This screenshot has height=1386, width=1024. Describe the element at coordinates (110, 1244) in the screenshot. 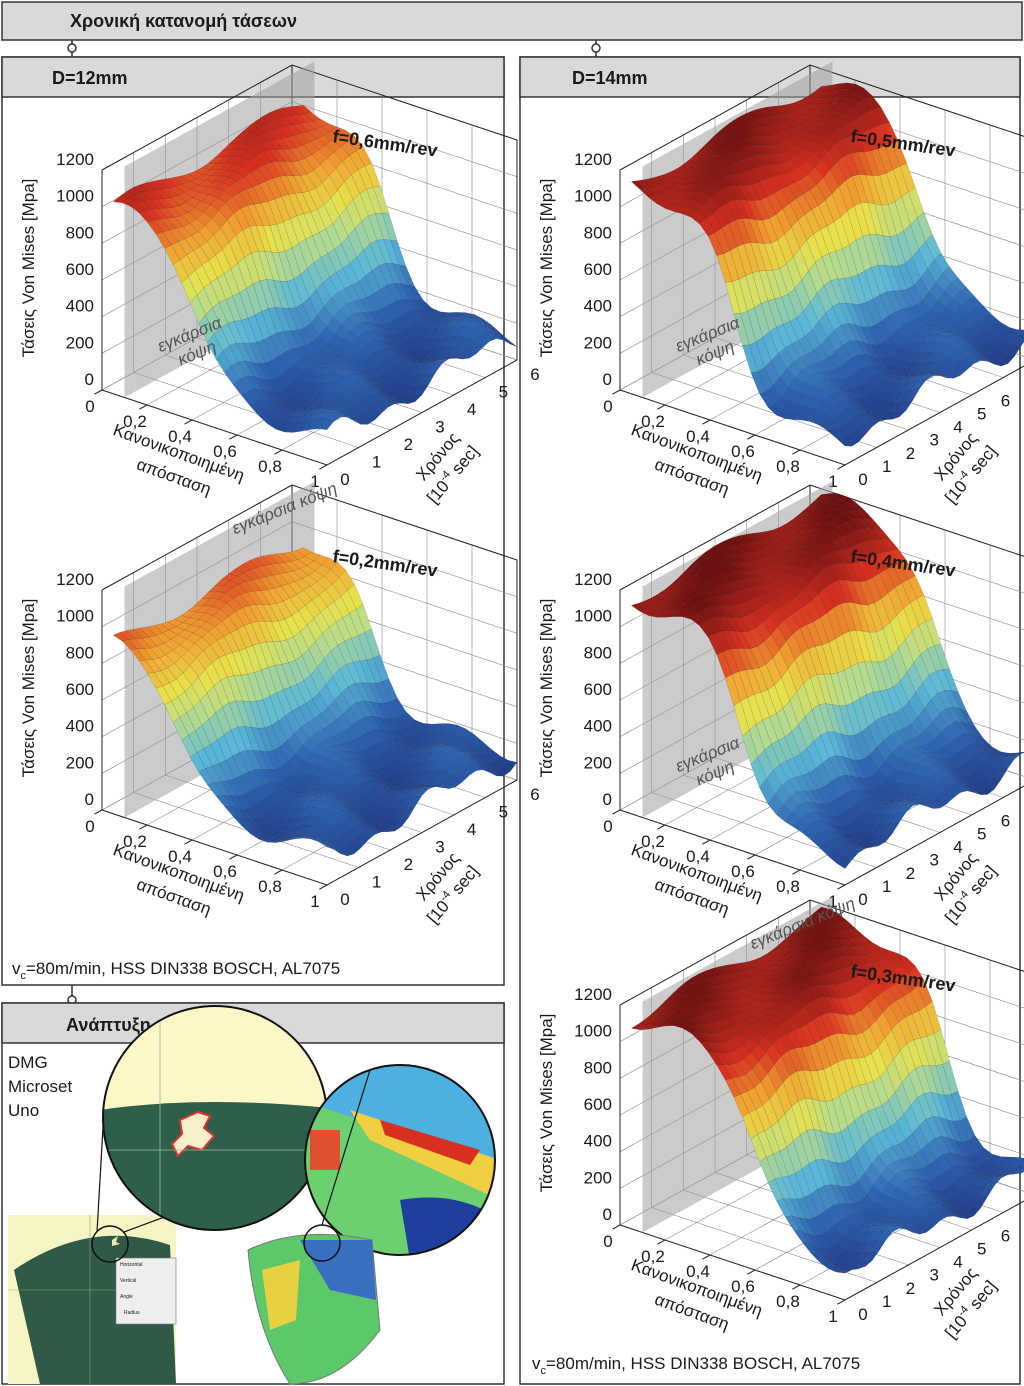

I see `zoom-marker` at that location.